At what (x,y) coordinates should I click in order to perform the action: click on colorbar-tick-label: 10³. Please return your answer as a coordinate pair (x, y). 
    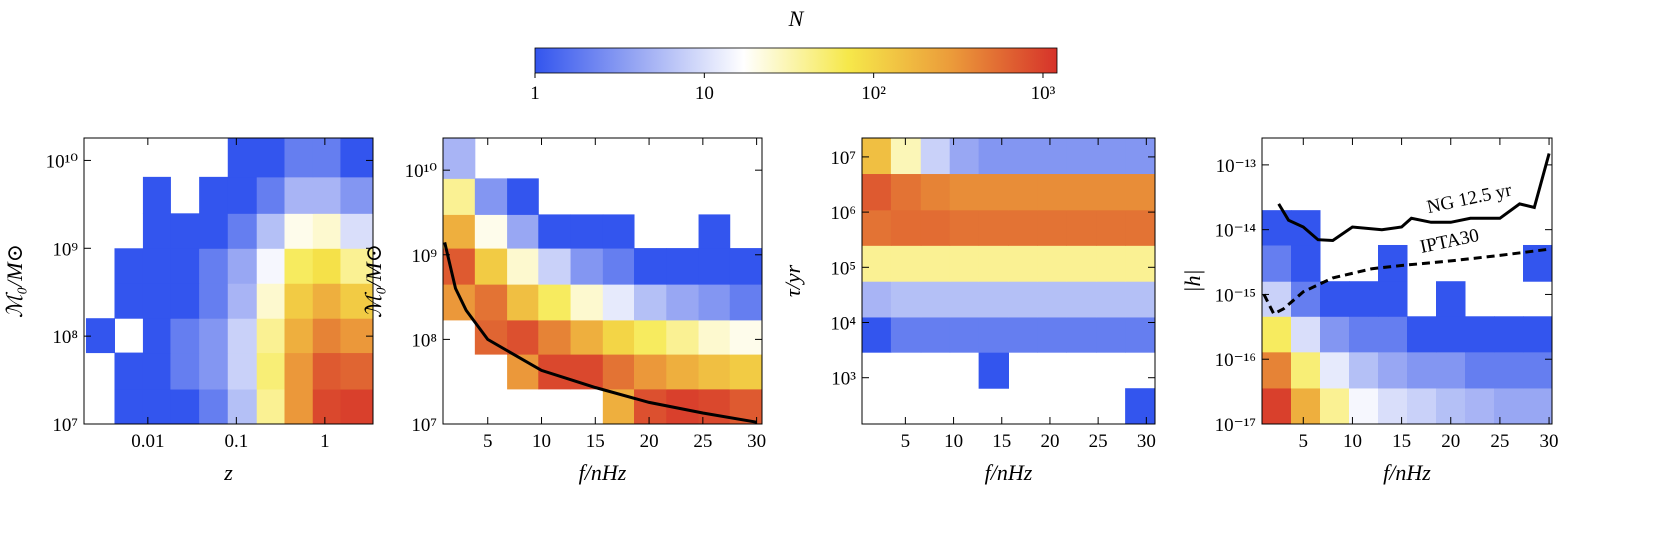
    Looking at the image, I should click on (1043, 93).